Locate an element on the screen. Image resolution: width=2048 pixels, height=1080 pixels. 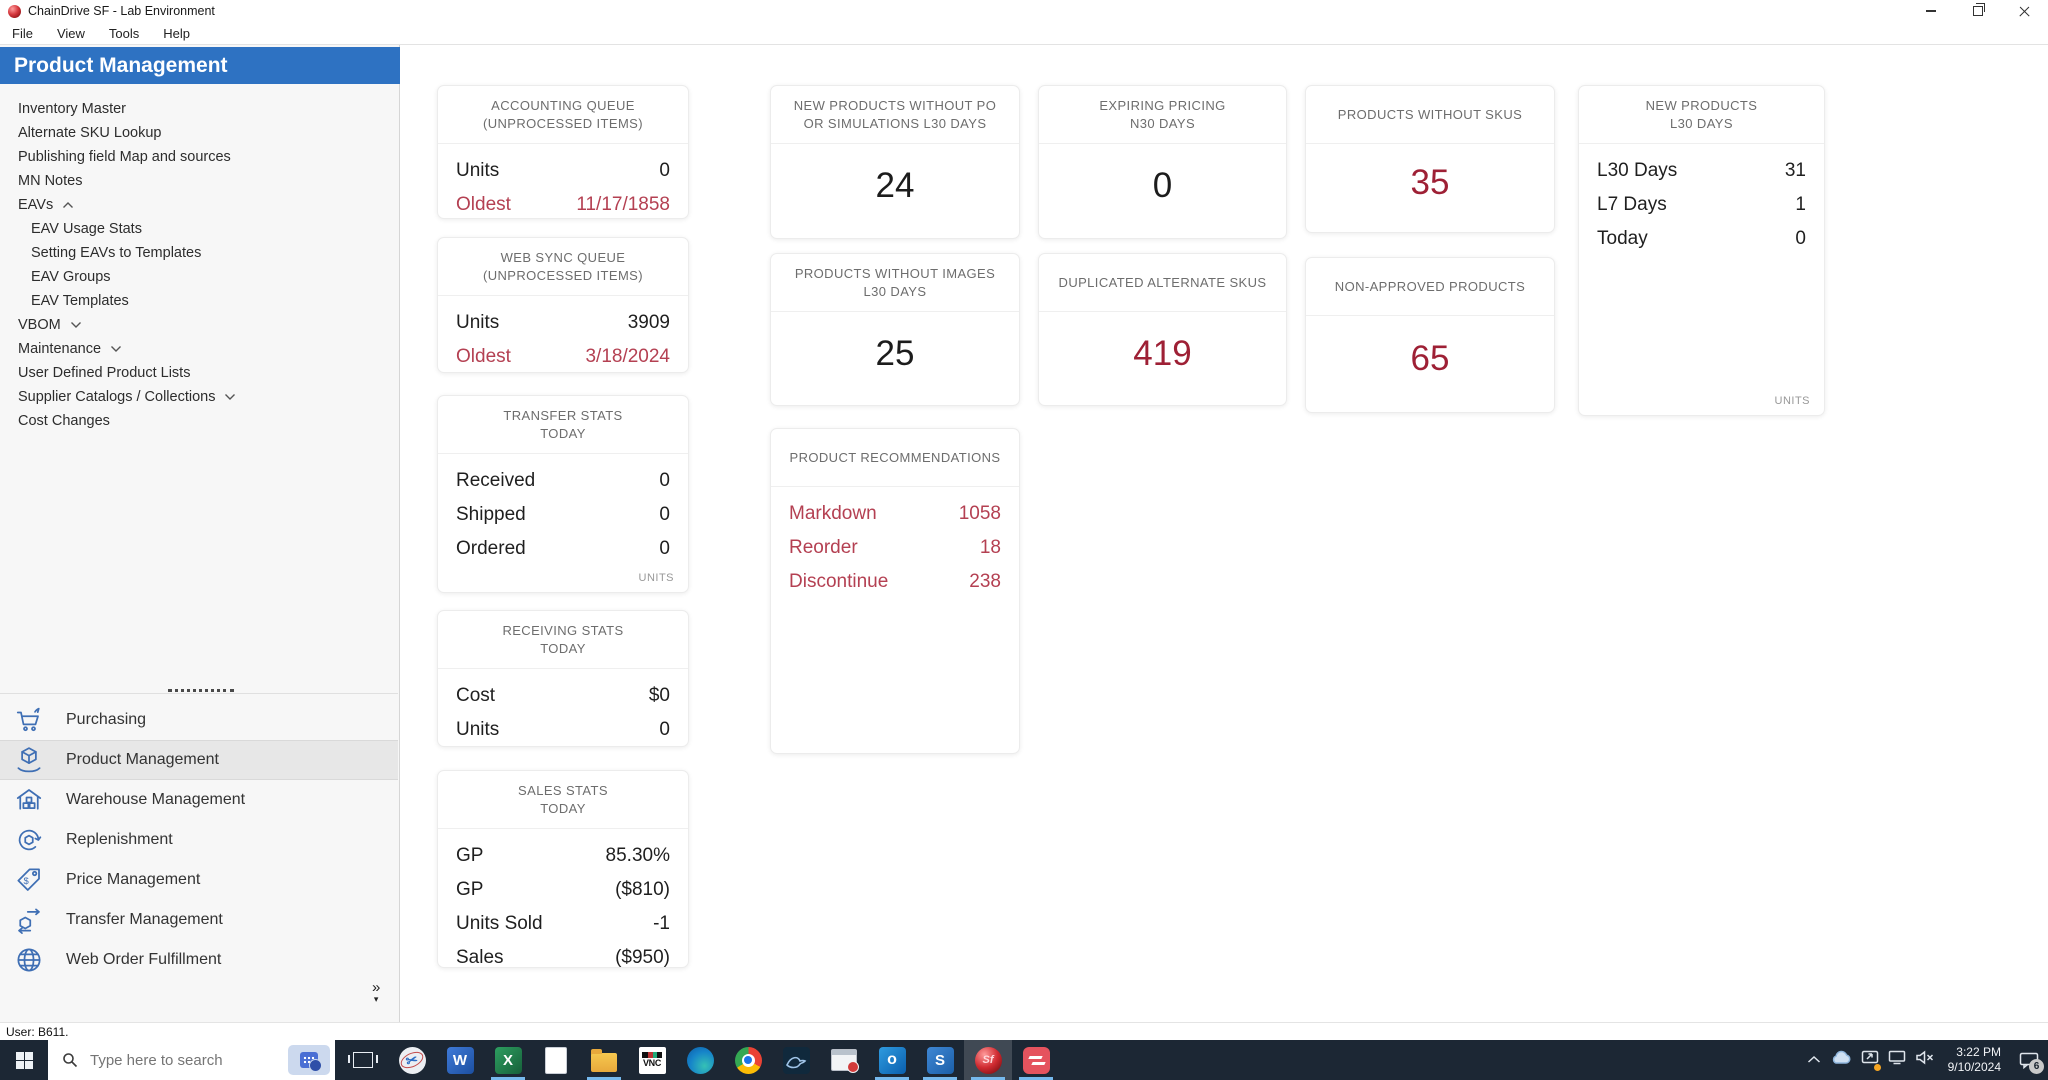
menu-tools: Tools is located at coordinates (124, 33).